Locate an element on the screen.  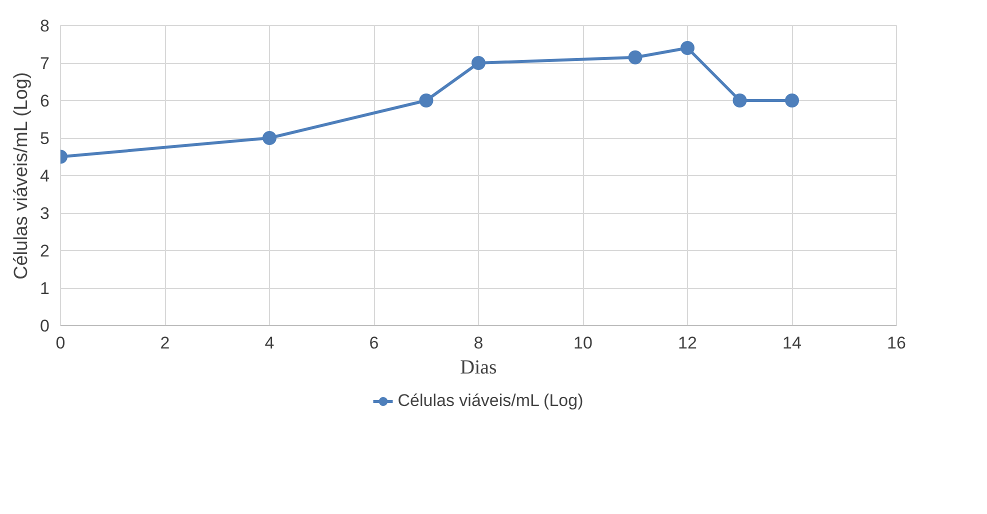
legend-label: Células viáveis/mL (Log) is located at coordinates (491, 401).